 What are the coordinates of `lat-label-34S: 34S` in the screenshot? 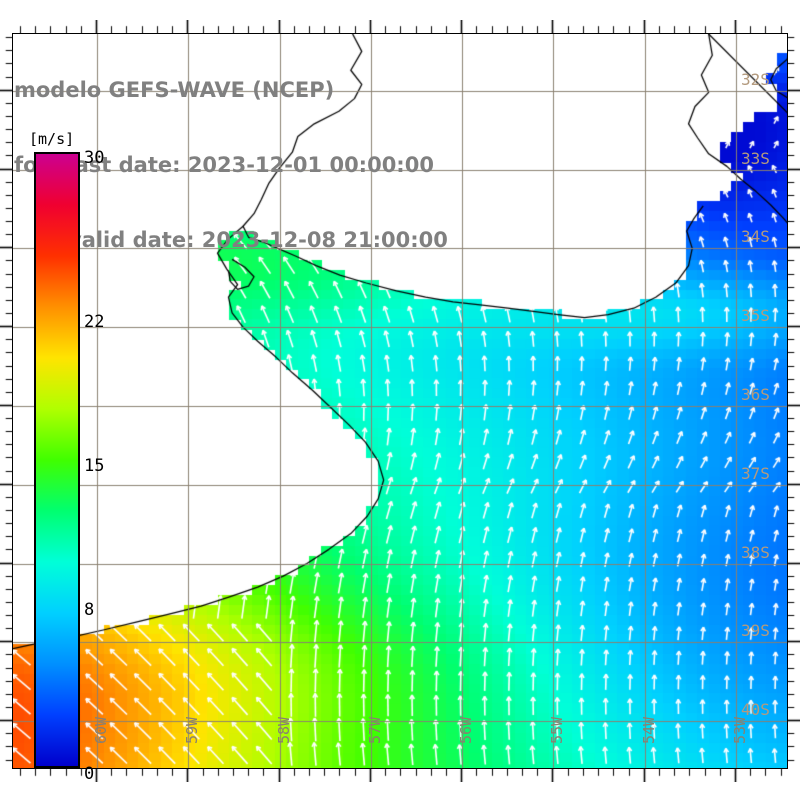 It's located at (755, 237).